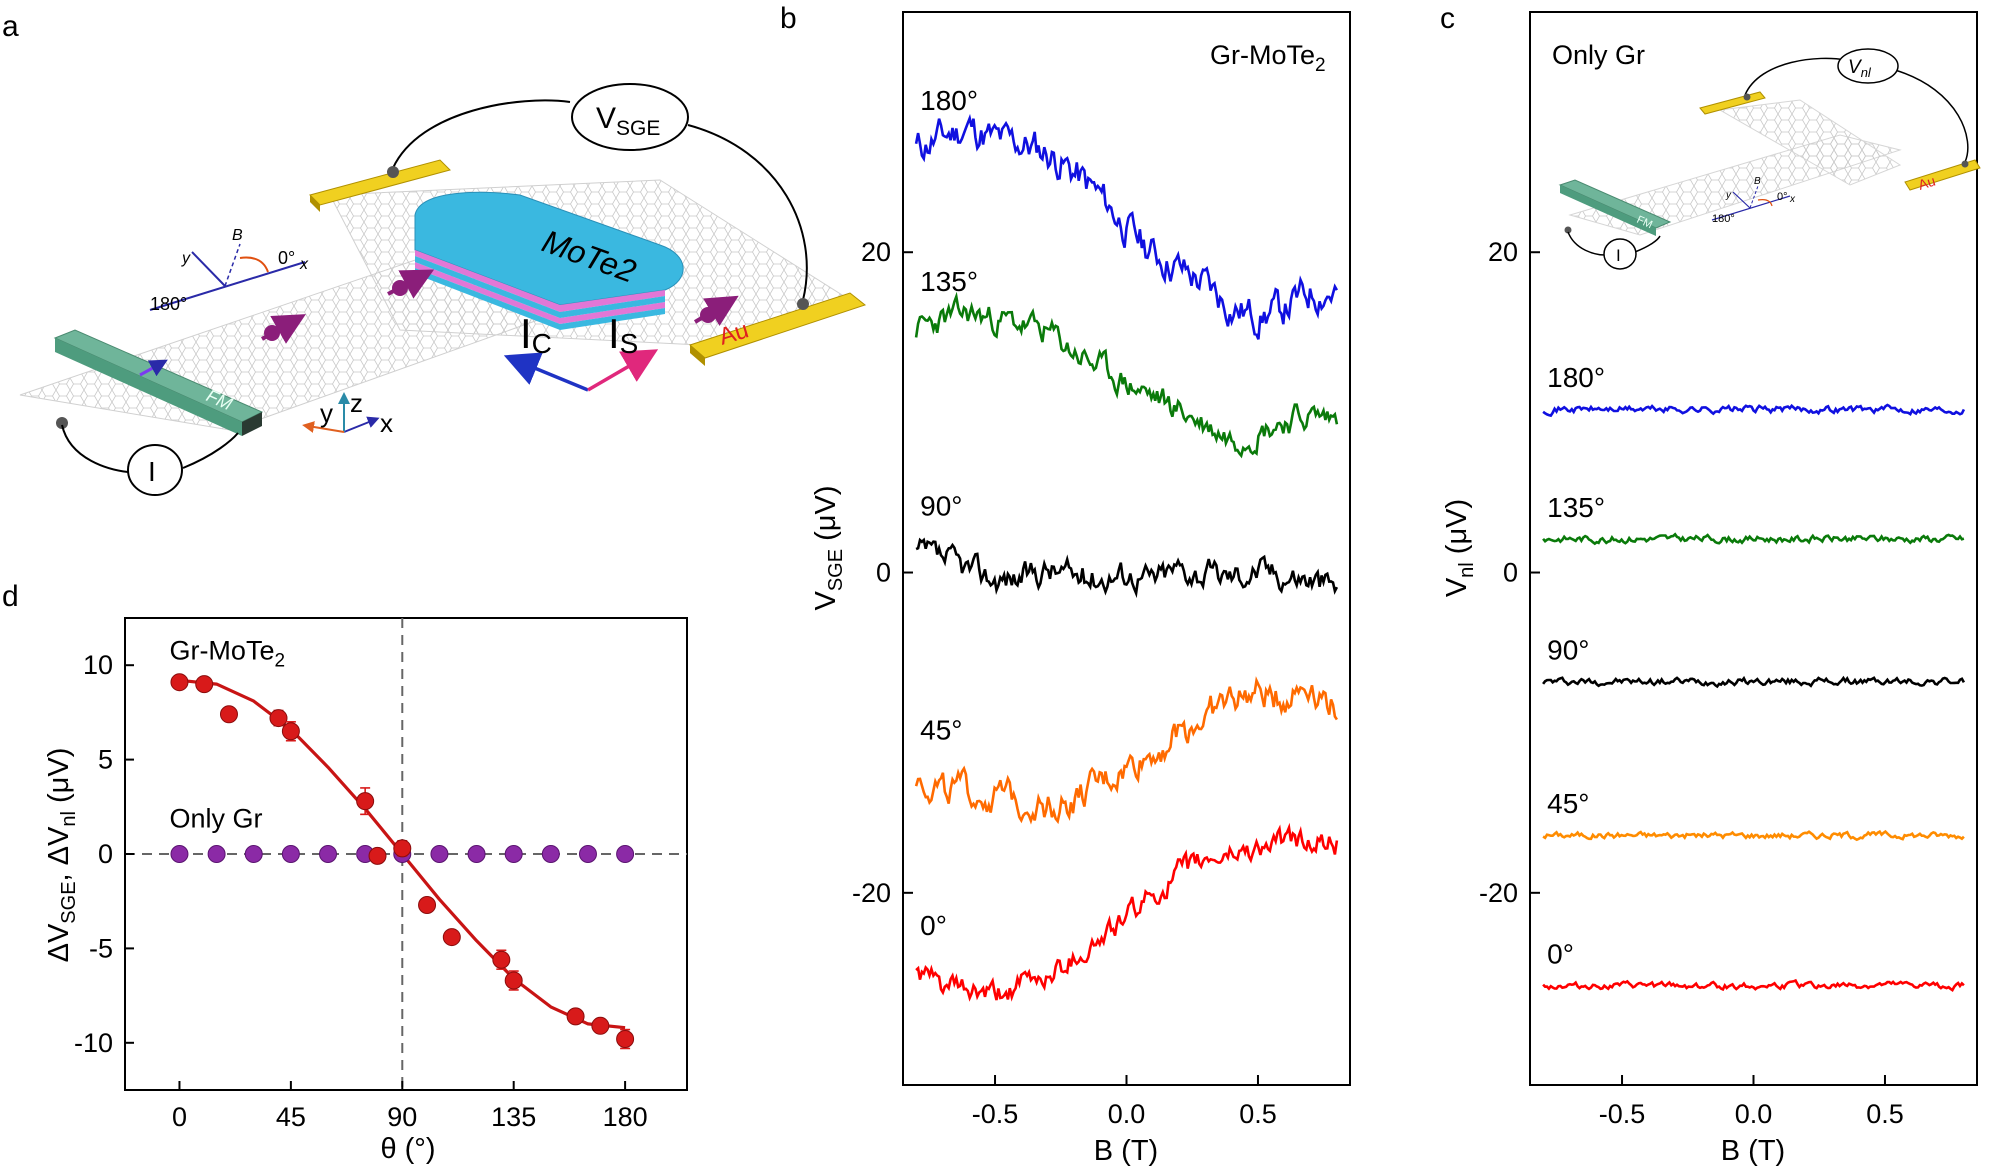 The image size is (2001, 1170). Describe the element at coordinates (1618, 255) in the screenshot. I see `inset-current-label: I` at that location.